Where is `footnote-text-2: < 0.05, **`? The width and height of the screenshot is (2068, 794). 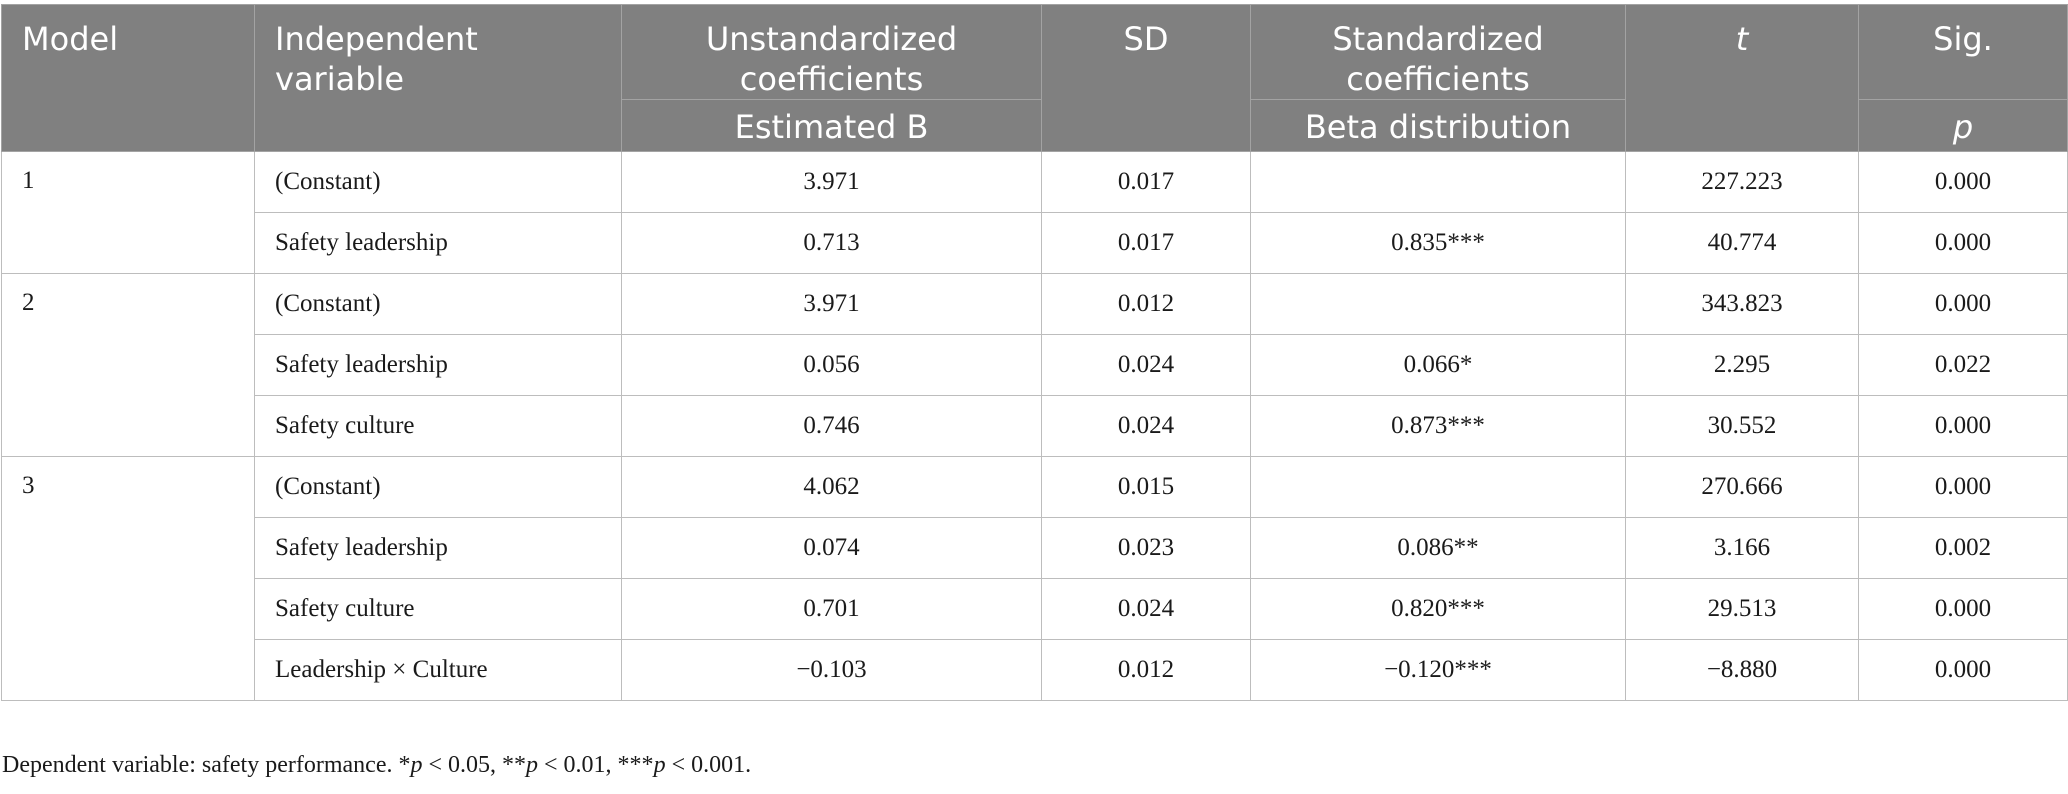
footnote-text-2: < 0.05, ** is located at coordinates (474, 765).